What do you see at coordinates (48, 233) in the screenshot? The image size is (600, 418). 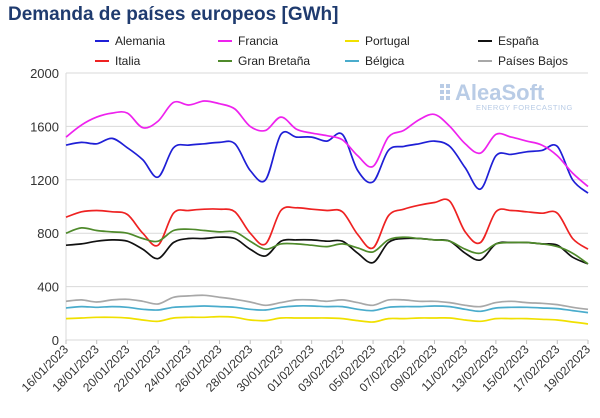 I see `y-tick-label: 800` at bounding box center [48, 233].